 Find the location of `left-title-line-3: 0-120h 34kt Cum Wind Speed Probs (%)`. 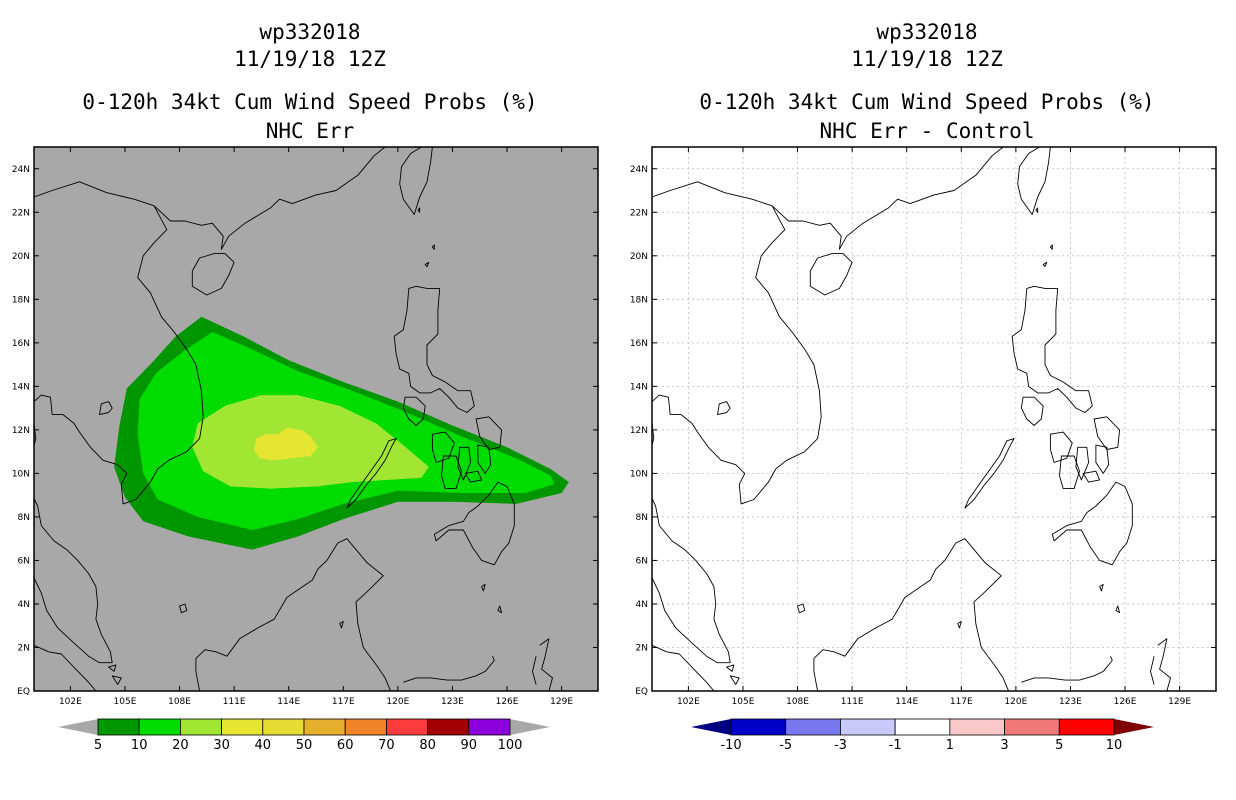

left-title-line-3: 0-120h 34kt Cum Wind Speed Probs (%) is located at coordinates (309, 102).